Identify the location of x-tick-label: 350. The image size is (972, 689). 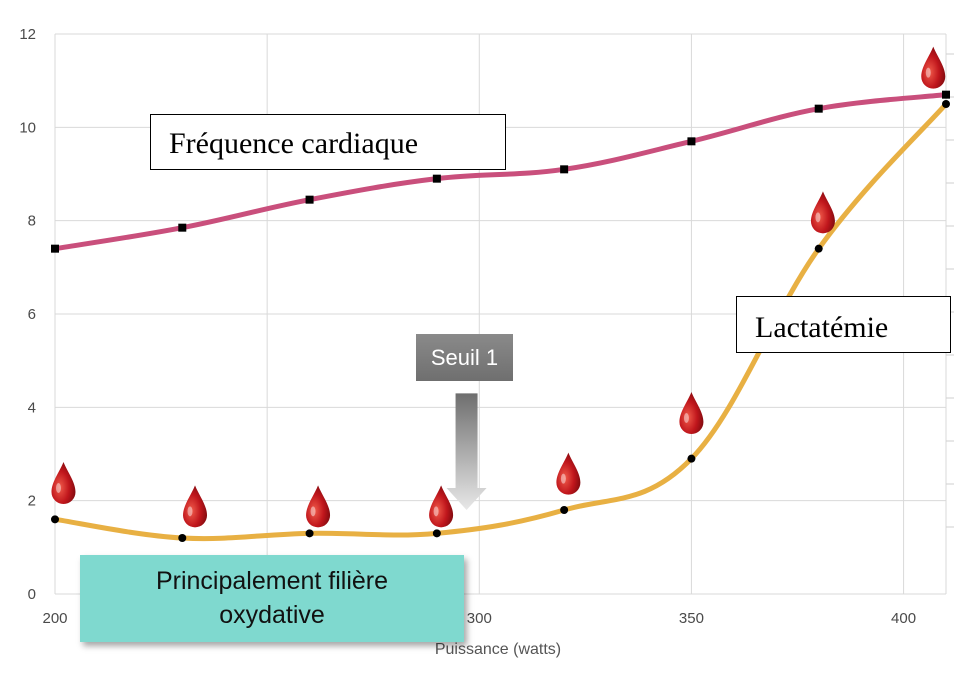
(691, 618).